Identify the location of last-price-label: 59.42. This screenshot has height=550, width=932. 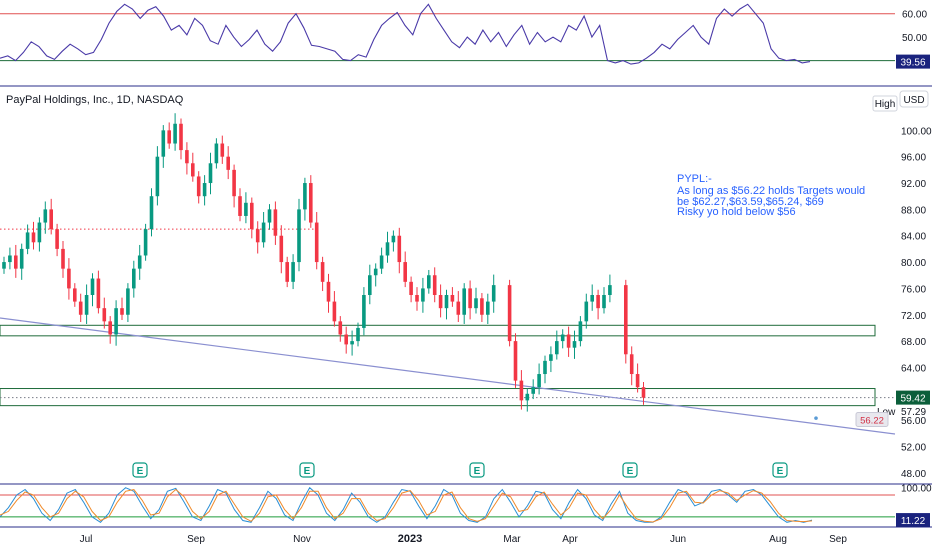
(912, 399).